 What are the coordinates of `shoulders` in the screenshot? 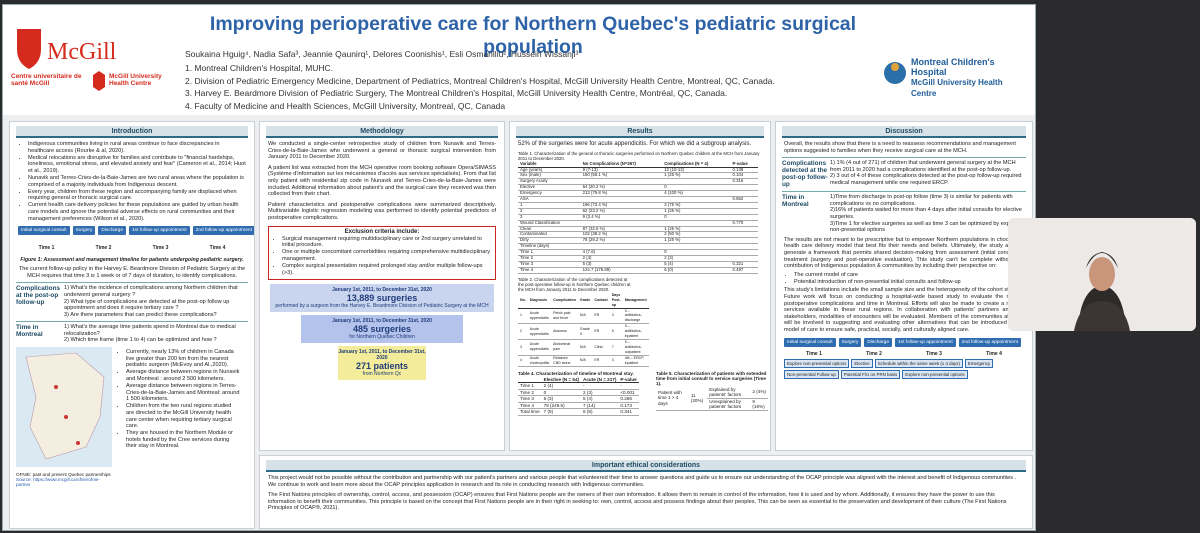 It's located at (1102, 316).